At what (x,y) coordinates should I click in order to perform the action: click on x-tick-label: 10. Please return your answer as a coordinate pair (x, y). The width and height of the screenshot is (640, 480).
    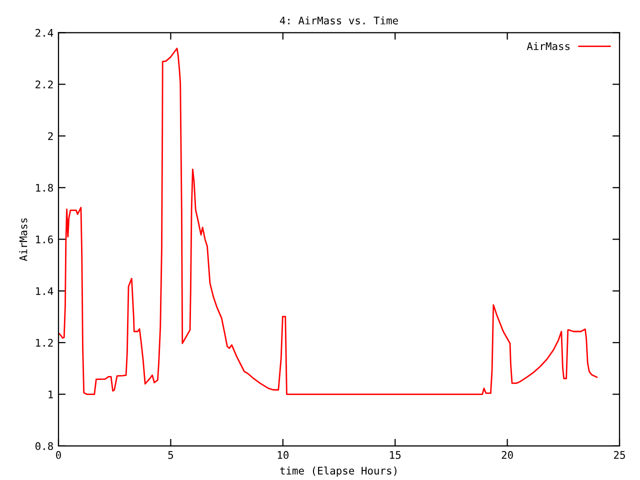
    Looking at the image, I should click on (283, 455).